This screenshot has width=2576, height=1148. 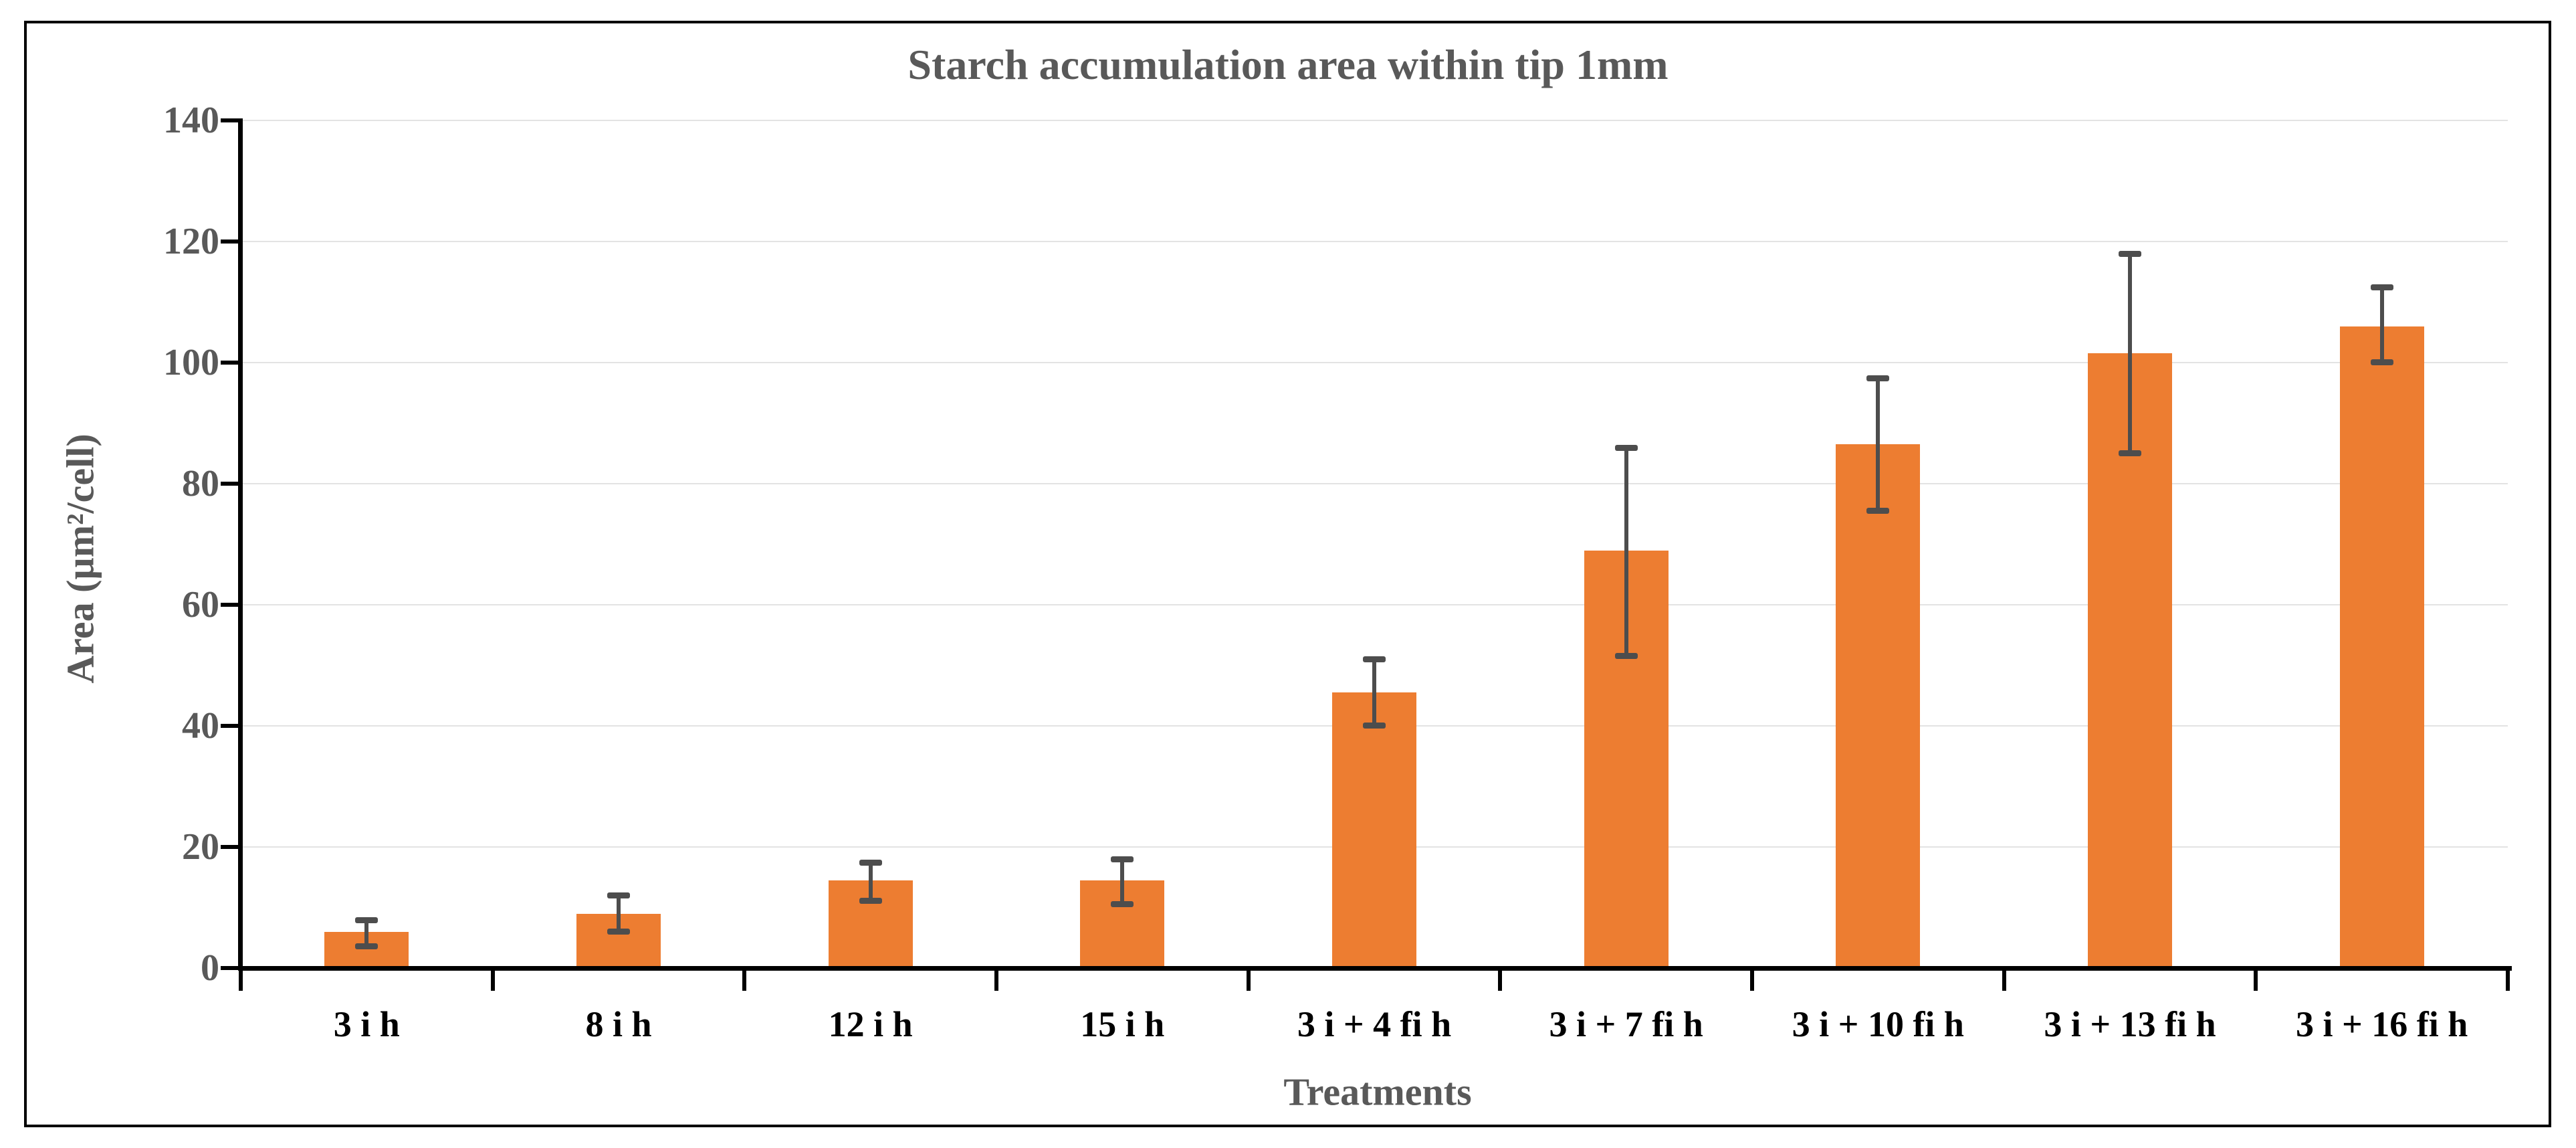 What do you see at coordinates (191, 362) in the screenshot?
I see `y-tick-label: 100` at bounding box center [191, 362].